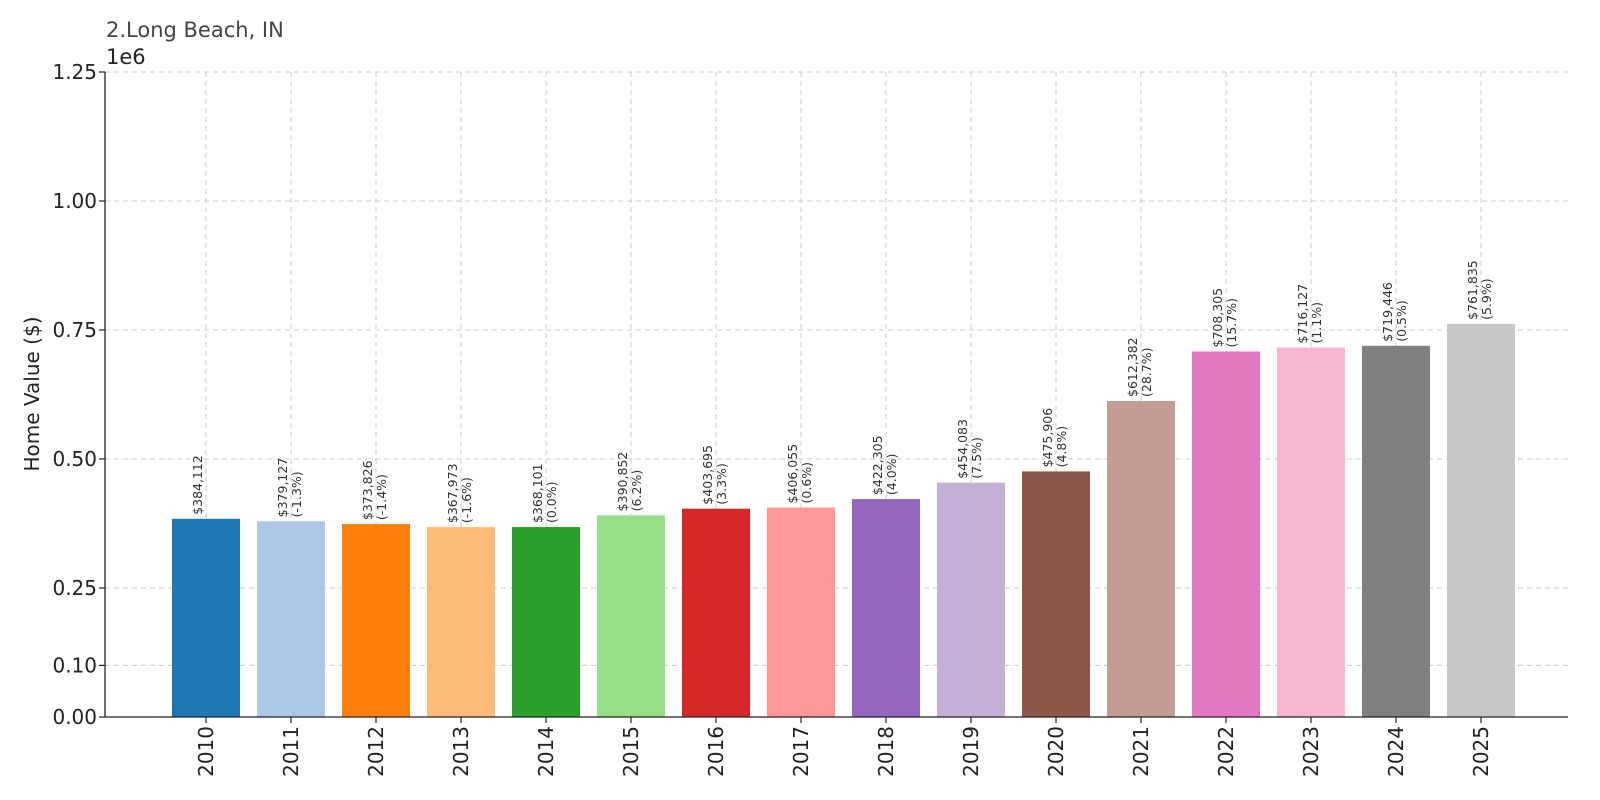 The height and width of the screenshot is (800, 1600). What do you see at coordinates (74, 717) in the screenshot?
I see `y-tick-label: 0.00` at bounding box center [74, 717].